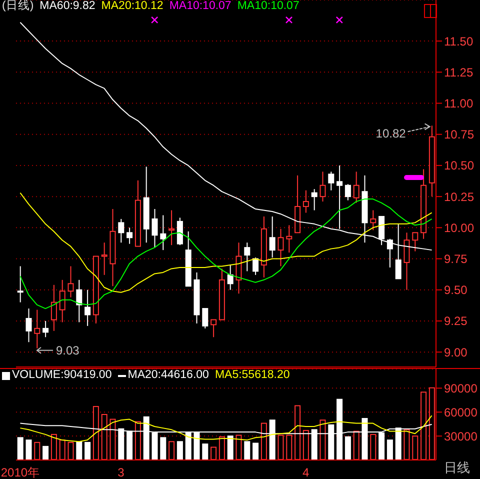 The image size is (480, 479). What do you see at coordinates (132, 6) in the screenshot?
I see `text: MA20:10.12` at bounding box center [132, 6].